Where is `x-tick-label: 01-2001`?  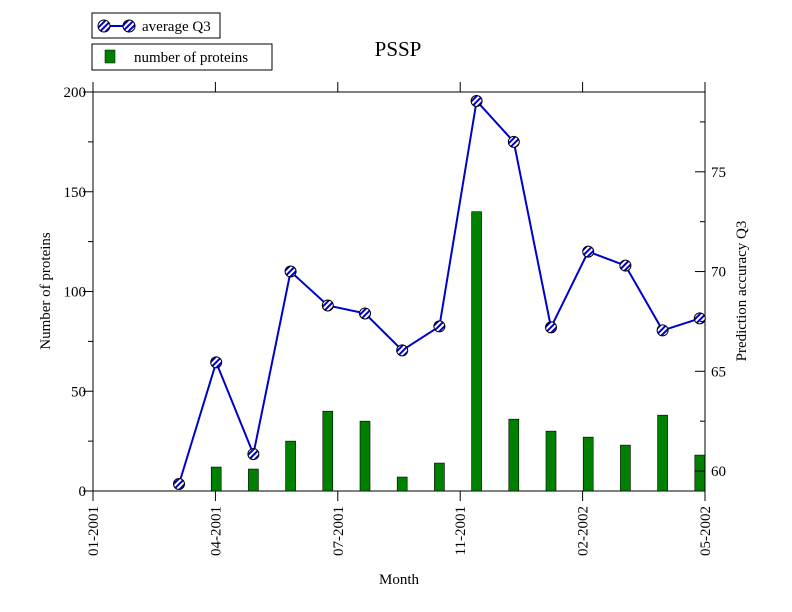
x-tick-label: 01-2001 is located at coordinates (94, 531).